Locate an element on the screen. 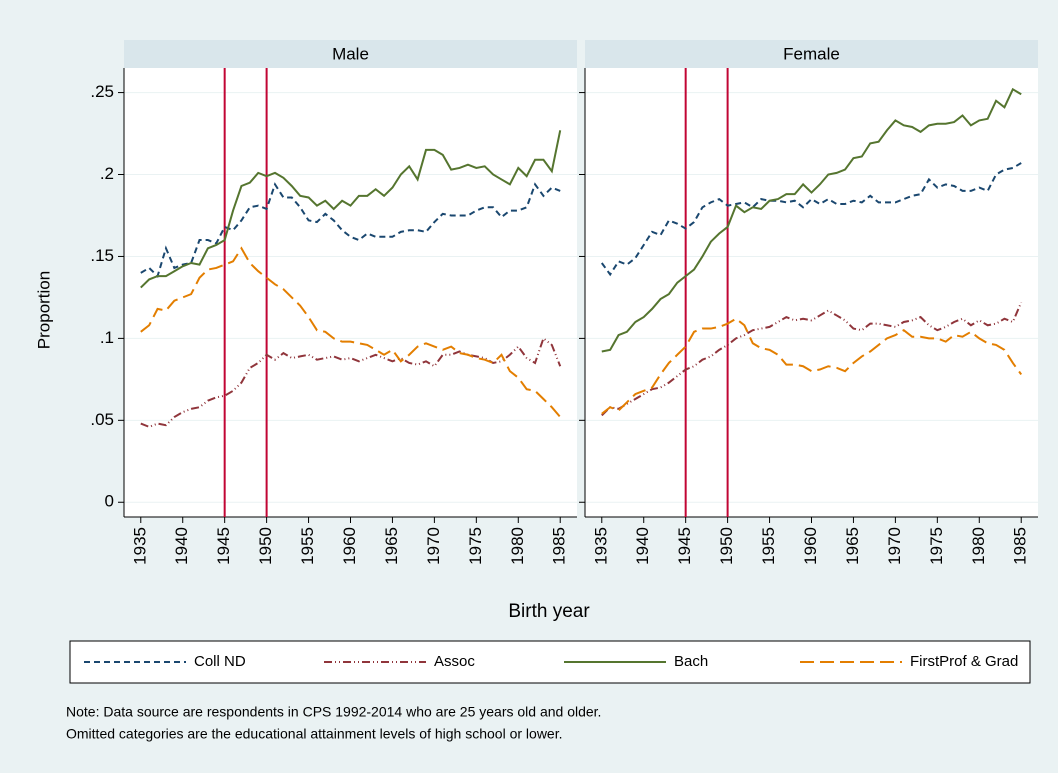 The image size is (1058, 773). x-axis-label: Birth year is located at coordinates (549, 611).